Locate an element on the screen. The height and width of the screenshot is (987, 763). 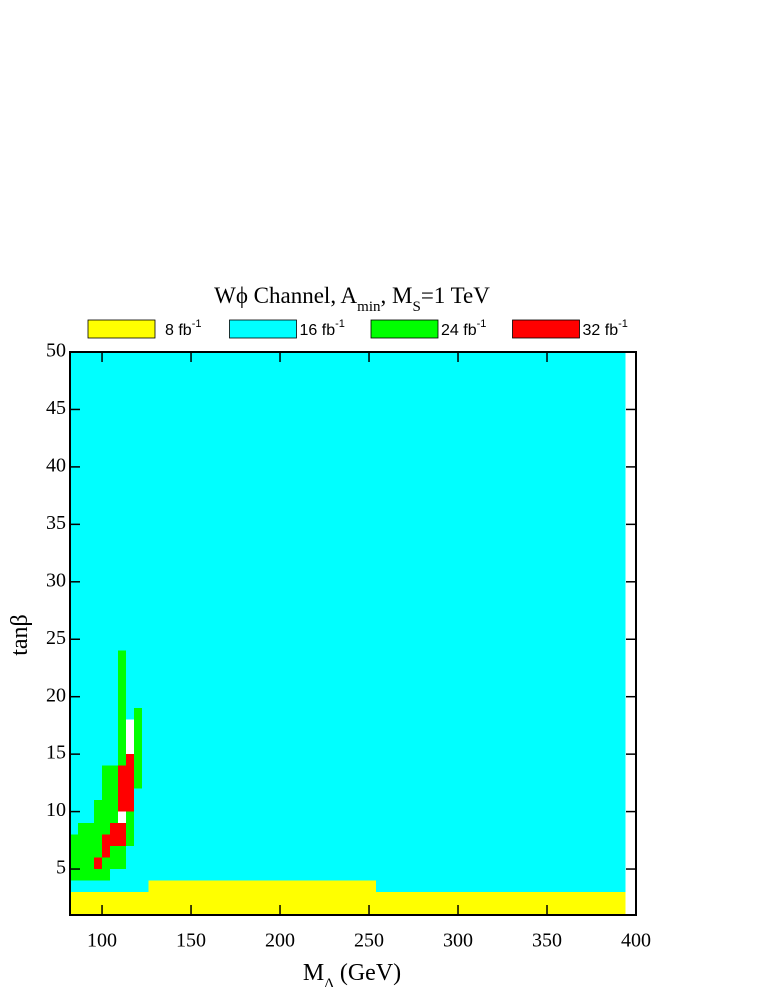
chart-title-part: min is located at coordinates (369, 307).